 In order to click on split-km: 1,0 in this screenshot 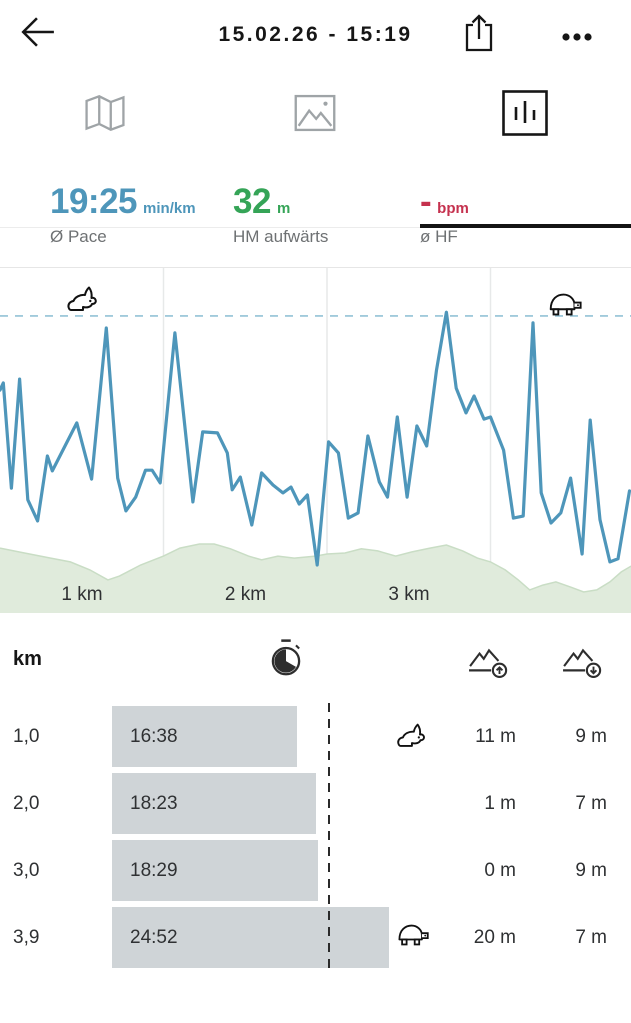, I will do `click(26, 736)`.